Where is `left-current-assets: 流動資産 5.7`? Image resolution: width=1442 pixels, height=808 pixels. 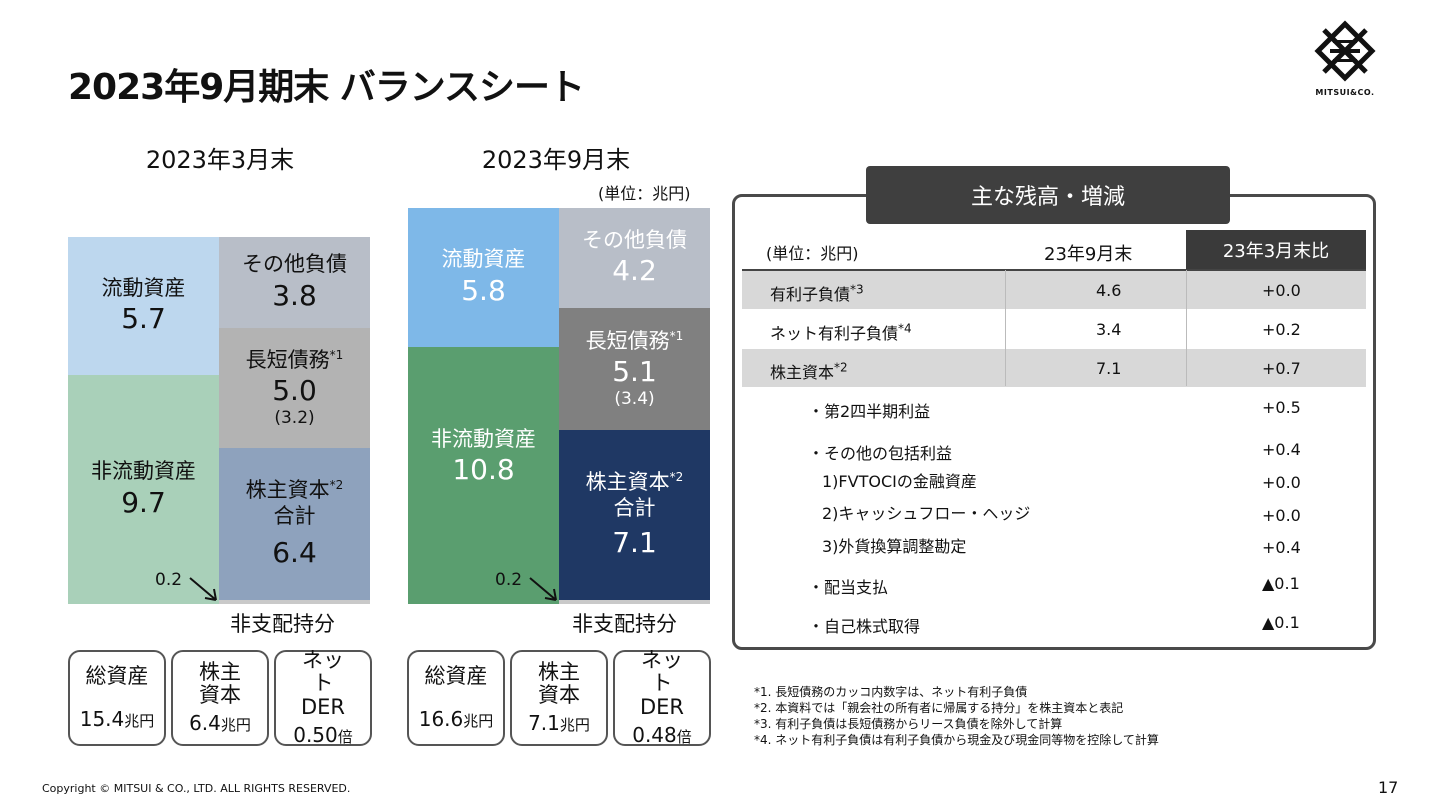
left-current-assets: 流動資産 5.7 is located at coordinates (143, 306).